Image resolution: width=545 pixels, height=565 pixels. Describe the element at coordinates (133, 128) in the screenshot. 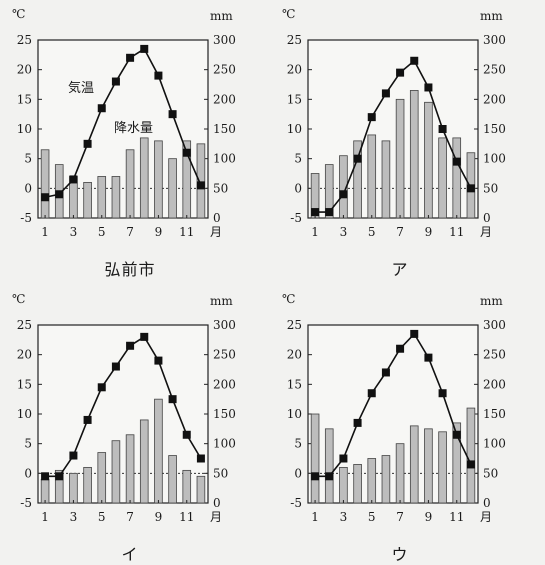

I see `precipitation-annotation: 降水量` at that location.